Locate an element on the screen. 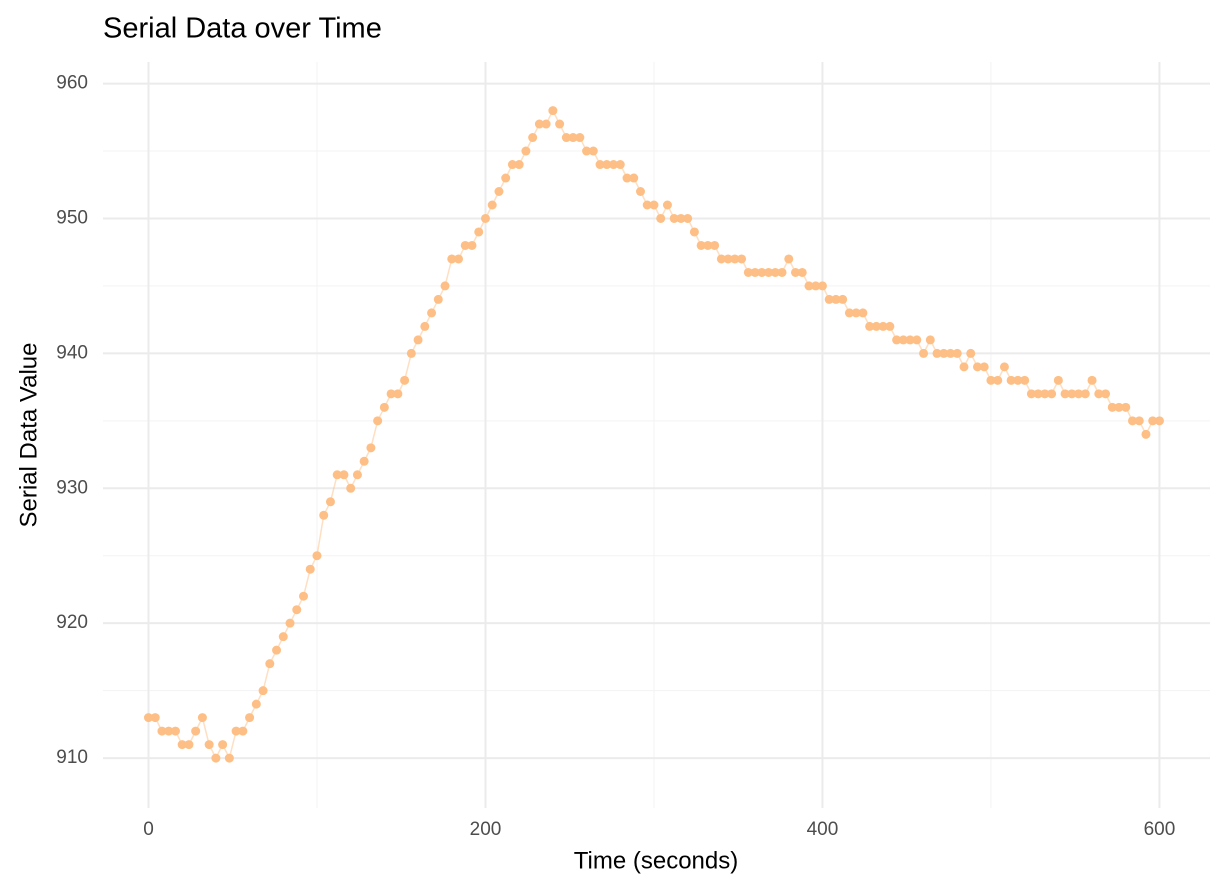 The height and width of the screenshot is (892, 1226). y-tick-label: 950 is located at coordinates (72, 218).